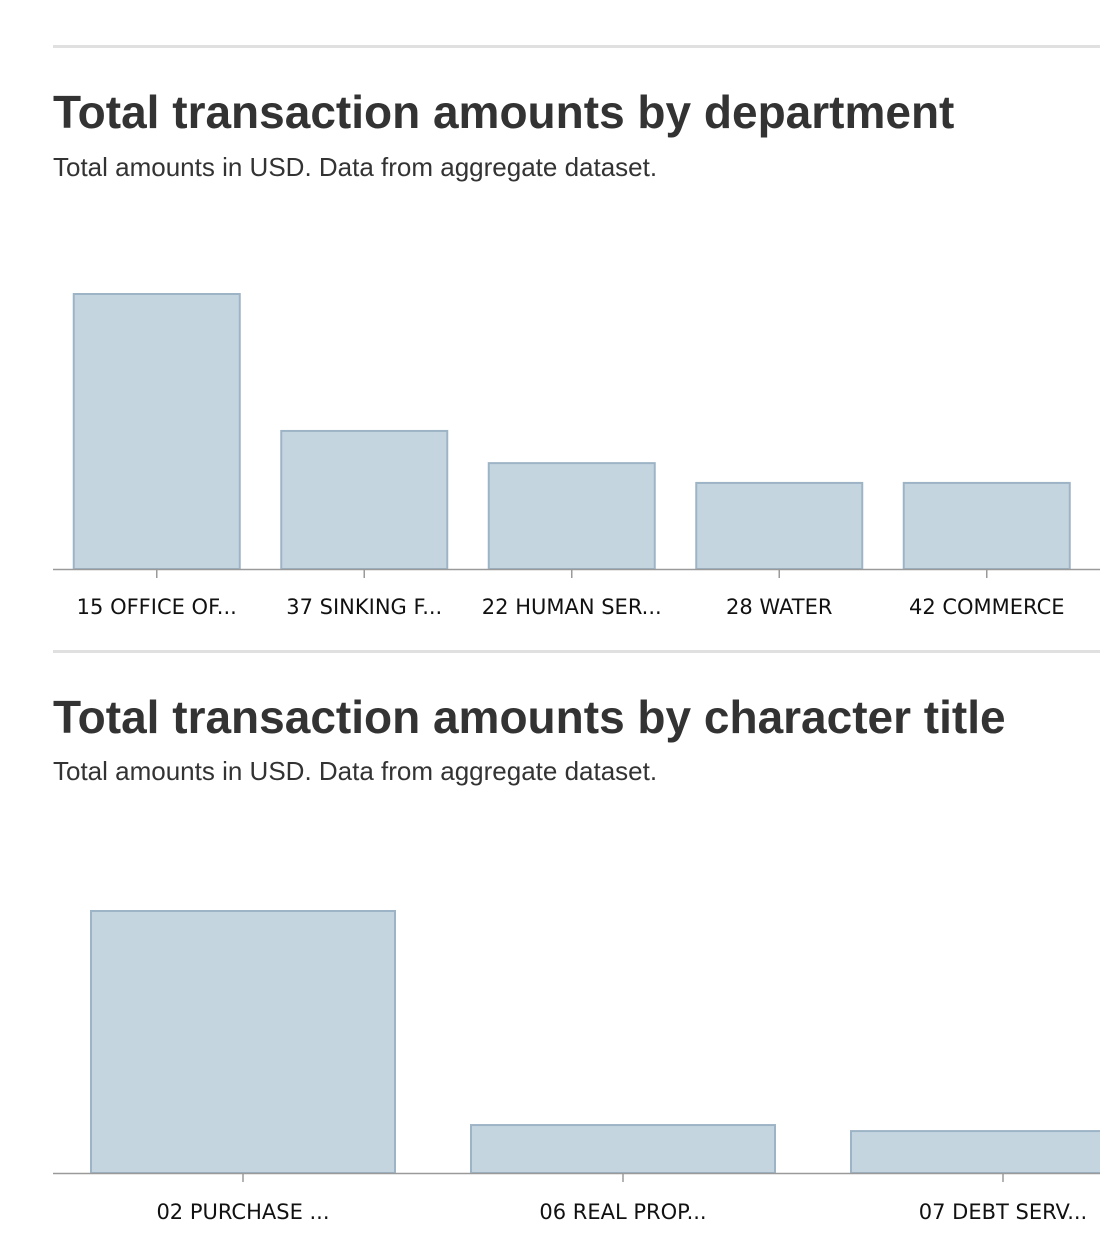  Describe the element at coordinates (576, 651) in the screenshot. I see `section-divider-middle` at that location.